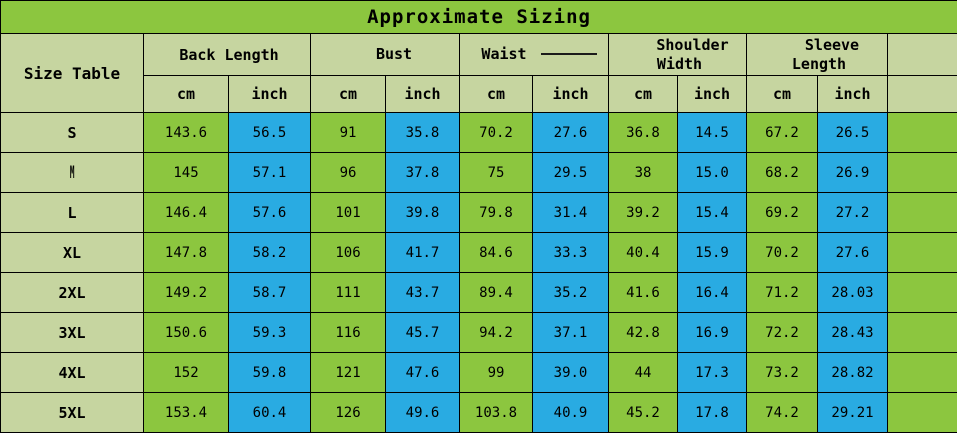  Describe the element at coordinates (570, 332) in the screenshot. I see `value-cell: 37.1` at that location.